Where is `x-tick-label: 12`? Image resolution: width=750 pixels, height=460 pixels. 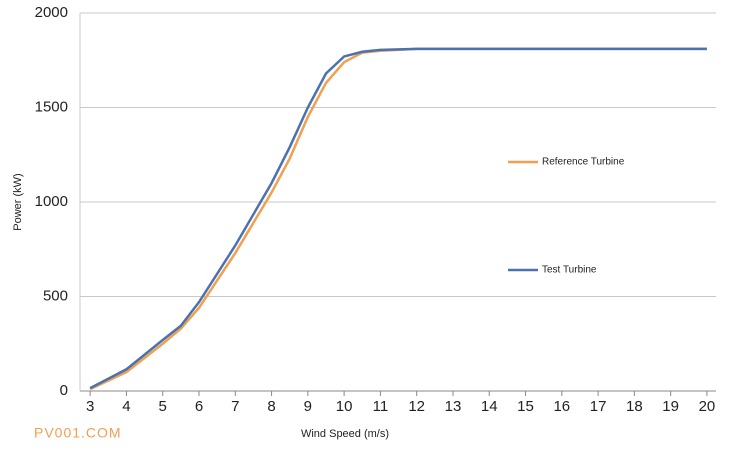
x-tick-label: 12 is located at coordinates (416, 406).